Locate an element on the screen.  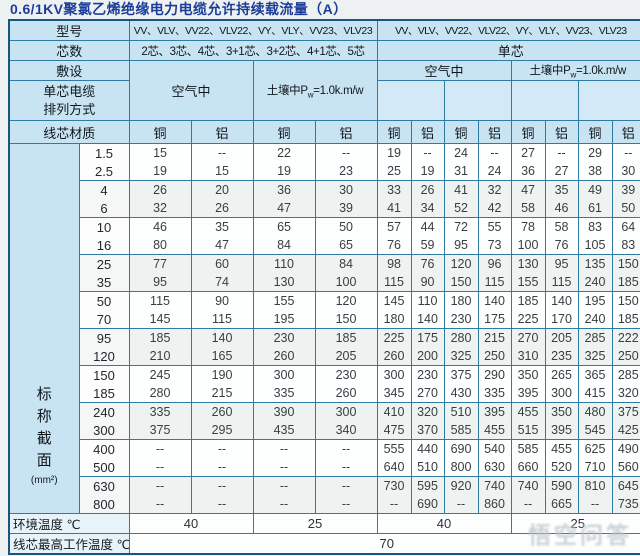
value-cell: 23 is located at coordinates (346, 171).